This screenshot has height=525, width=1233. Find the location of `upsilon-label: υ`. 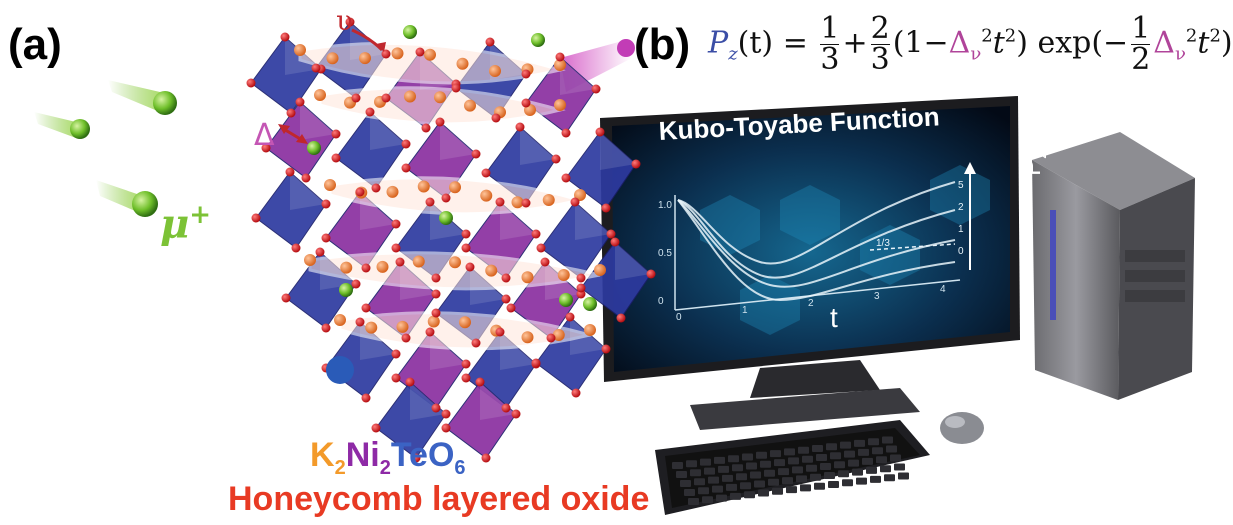

upsilon-label: υ is located at coordinates (345, 20).